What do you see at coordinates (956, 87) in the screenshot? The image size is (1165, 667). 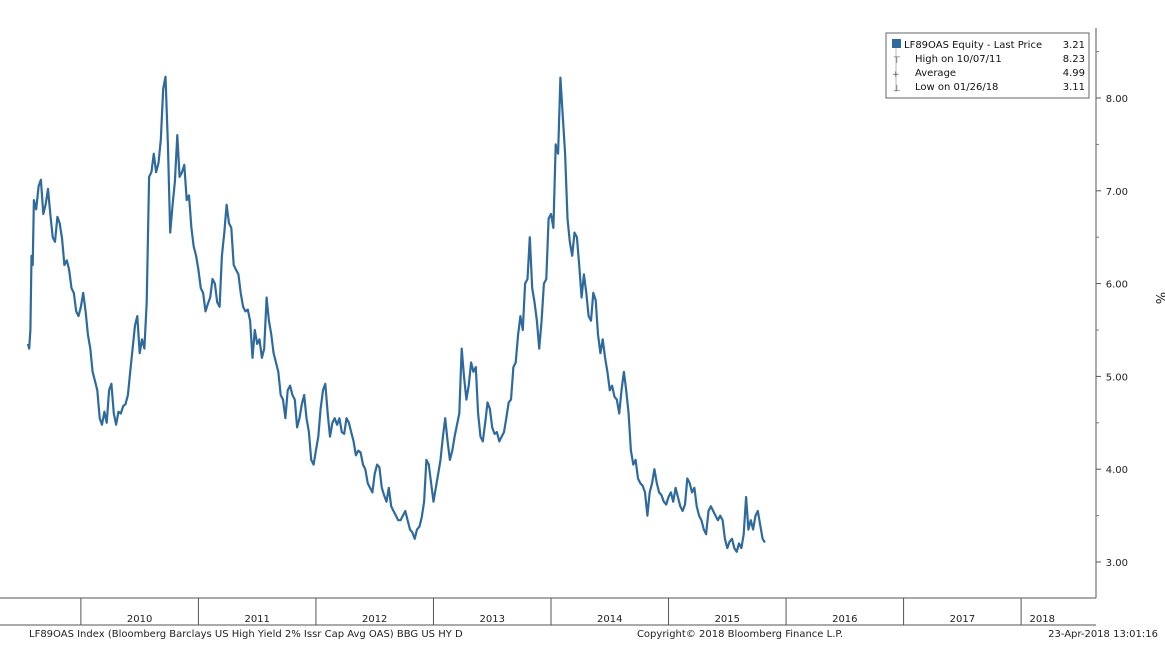 I see `legend-label-low: Low on 01/26/18` at bounding box center [956, 87].